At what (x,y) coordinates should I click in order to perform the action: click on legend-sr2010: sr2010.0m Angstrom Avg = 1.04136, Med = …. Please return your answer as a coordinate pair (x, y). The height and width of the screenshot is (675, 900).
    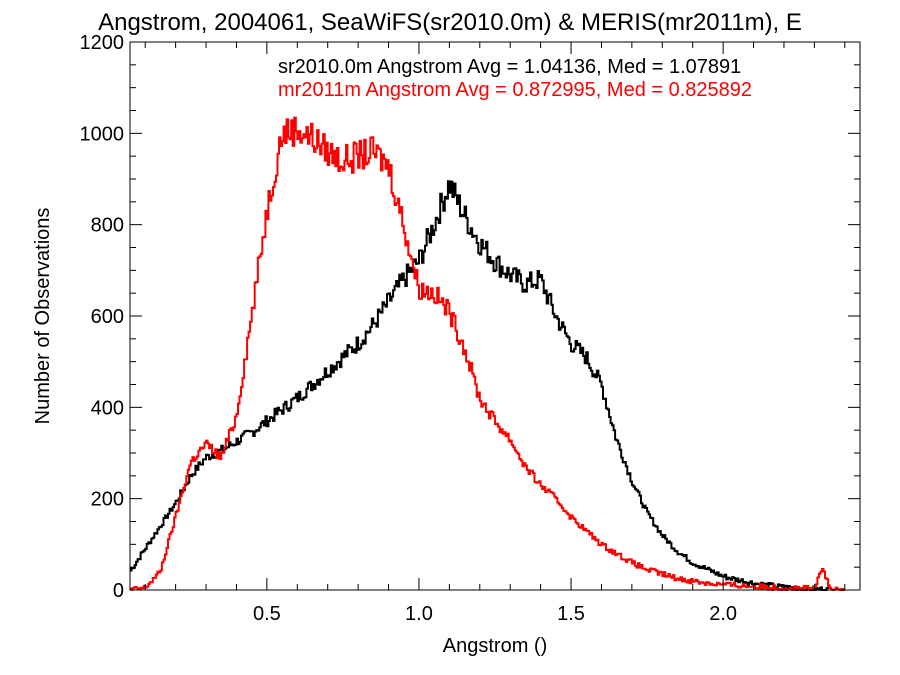
    Looking at the image, I should click on (509, 67).